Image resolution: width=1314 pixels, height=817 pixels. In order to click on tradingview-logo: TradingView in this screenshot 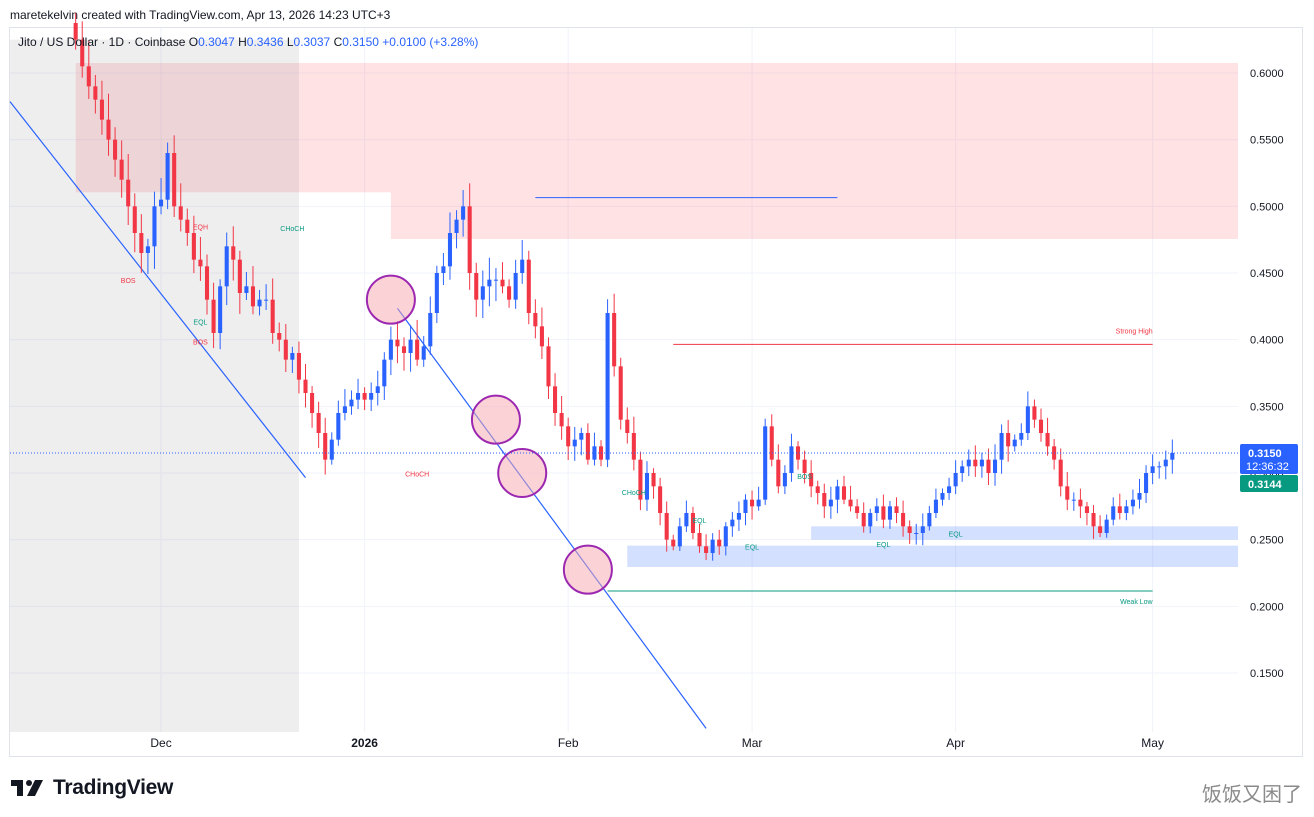, I will do `click(92, 788)`.